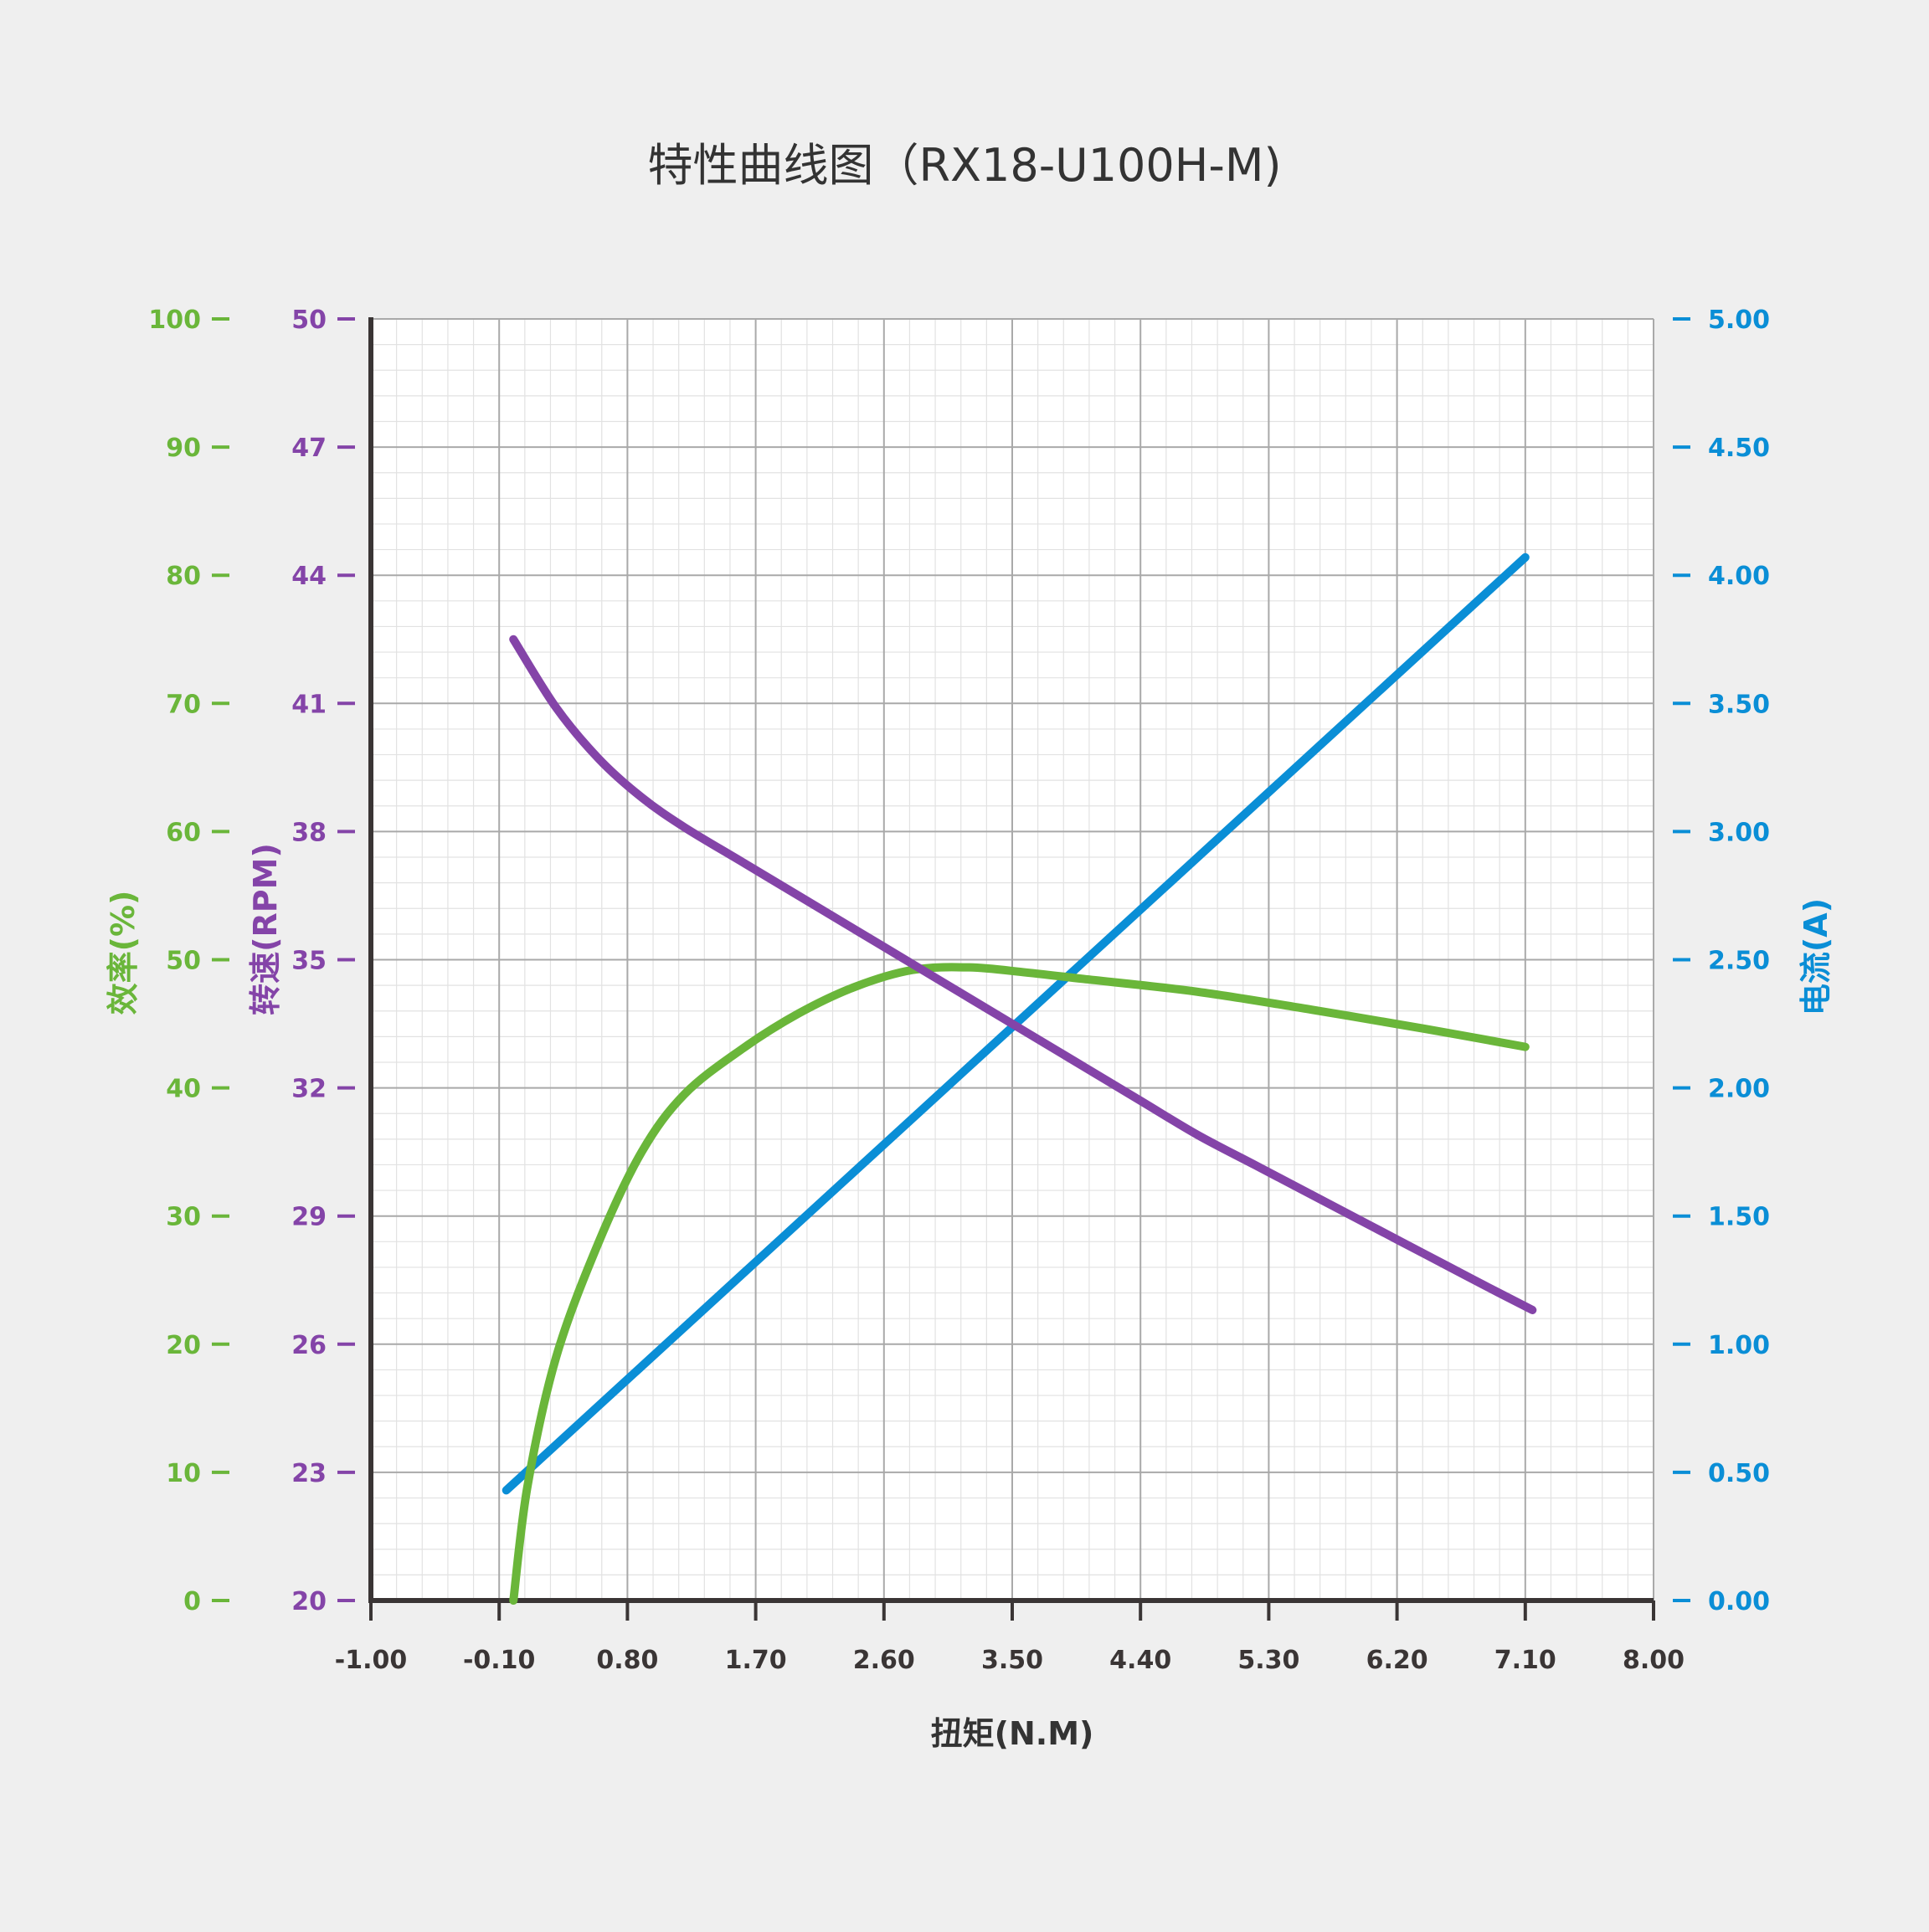  What do you see at coordinates (499, 1661) in the screenshot?
I see `x-tick-label: -0.10` at bounding box center [499, 1661].